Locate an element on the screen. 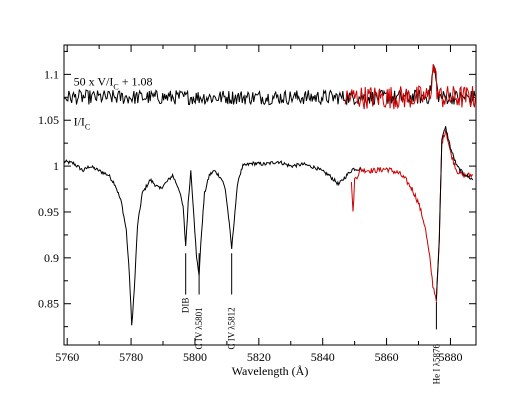 The image size is (529, 409). line-id-label: C IV λ5812 is located at coordinates (232, 328).